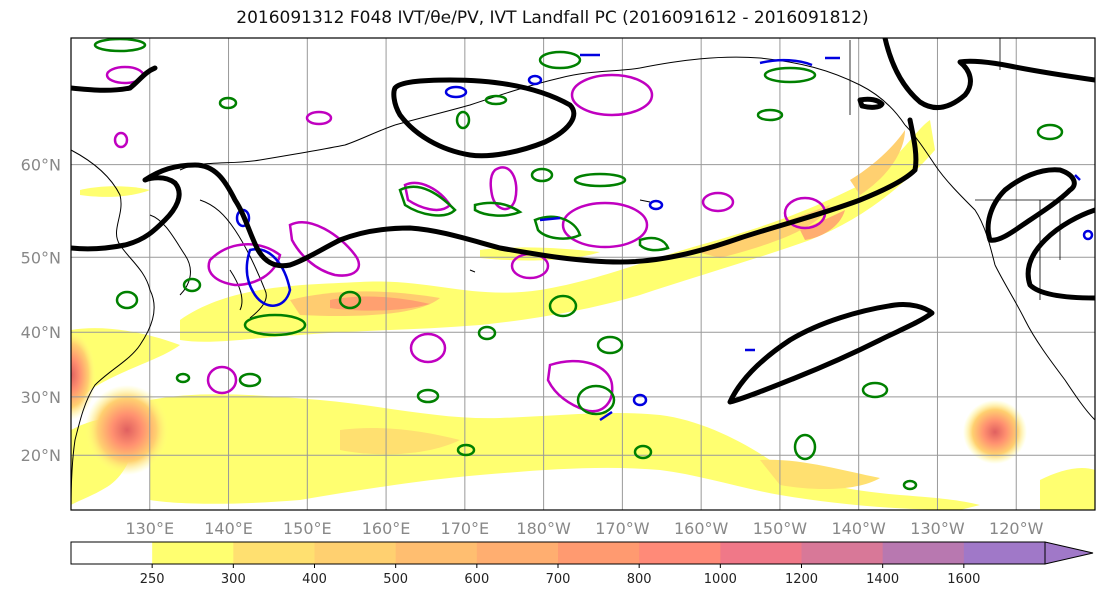  I want to click on lat-tick-label: 50°N, so click(41, 257).